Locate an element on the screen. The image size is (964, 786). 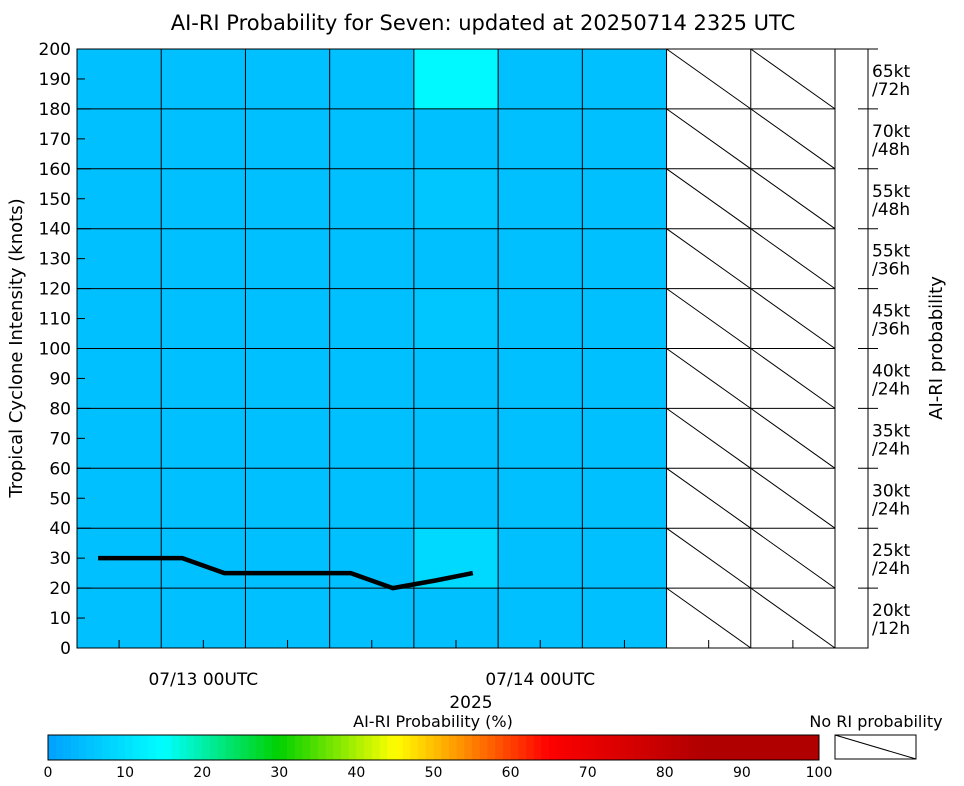
threshold-label-kt: 20kt is located at coordinates (891, 611).